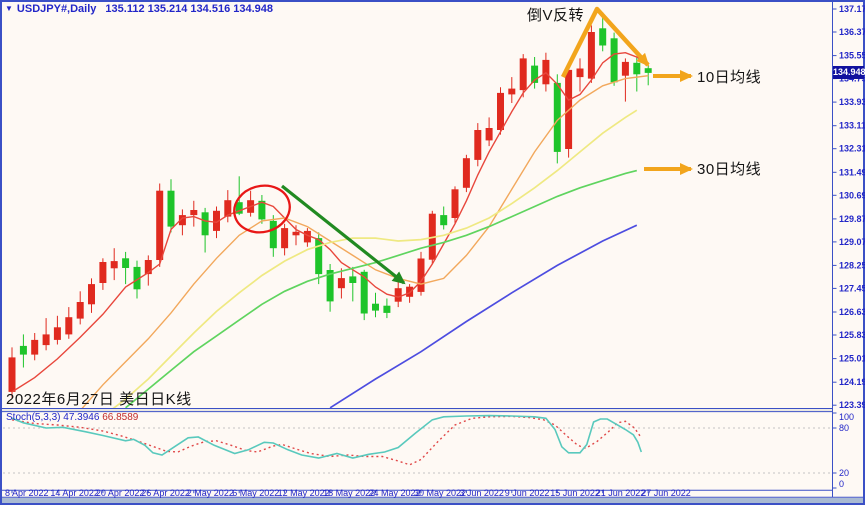 This screenshot has height=505, width=865. Describe the element at coordinates (852, 195) in the screenshot. I see `price-tick-label: 130.690` at that location.